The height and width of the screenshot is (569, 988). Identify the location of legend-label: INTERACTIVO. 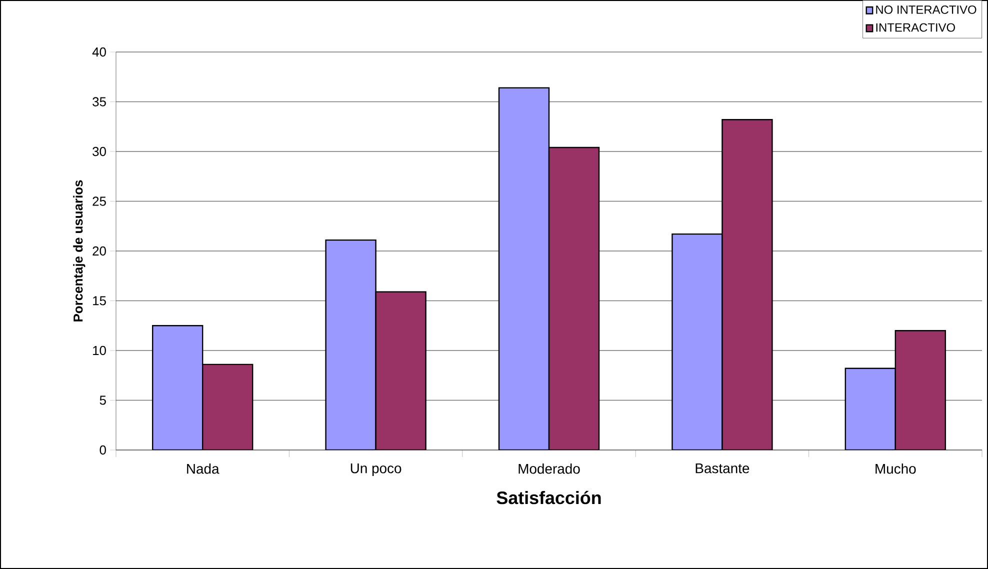
(915, 27).